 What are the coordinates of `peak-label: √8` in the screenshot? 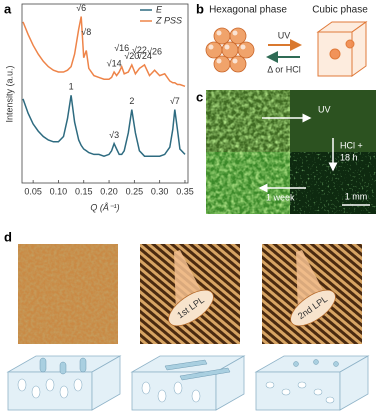 It's located at (86, 32).